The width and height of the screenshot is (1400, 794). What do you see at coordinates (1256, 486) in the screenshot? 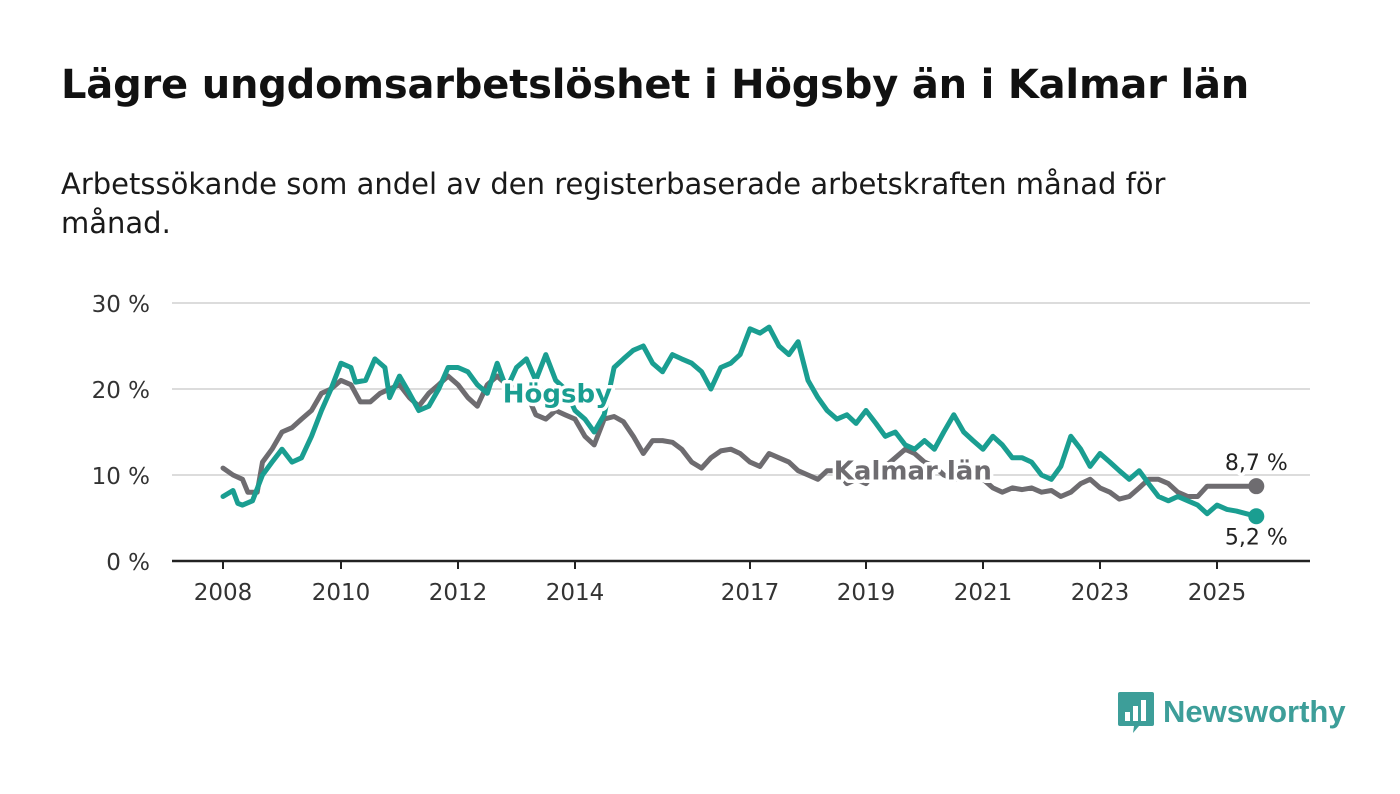
I see `series-endpoint-kalmar-lan` at bounding box center [1256, 486].